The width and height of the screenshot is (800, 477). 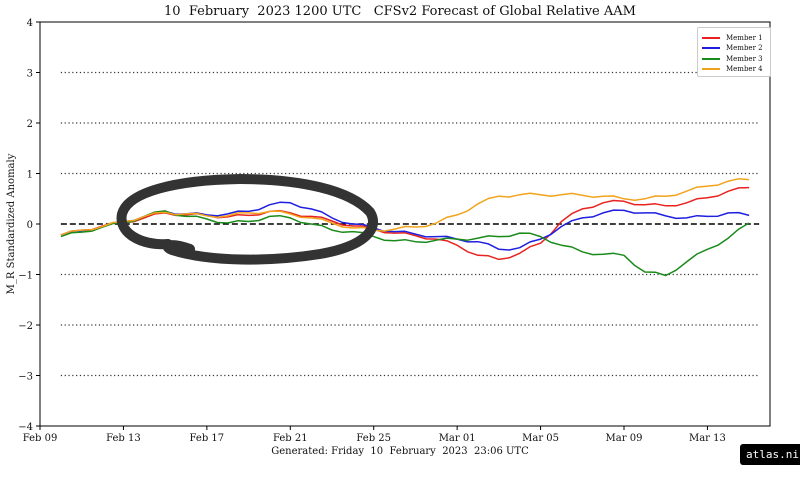 What do you see at coordinates (30, 23) in the screenshot?
I see `y-tick-label: 4` at bounding box center [30, 23].